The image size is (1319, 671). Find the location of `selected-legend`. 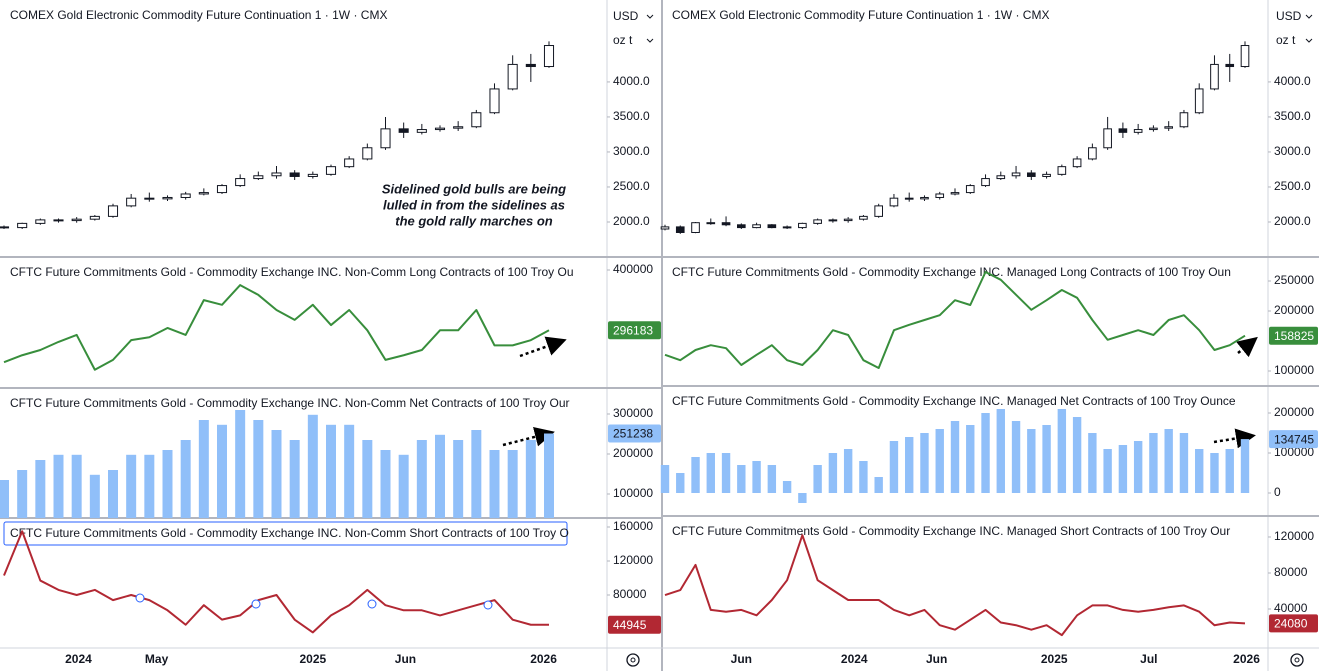

selected-legend is located at coordinates (285, 533).